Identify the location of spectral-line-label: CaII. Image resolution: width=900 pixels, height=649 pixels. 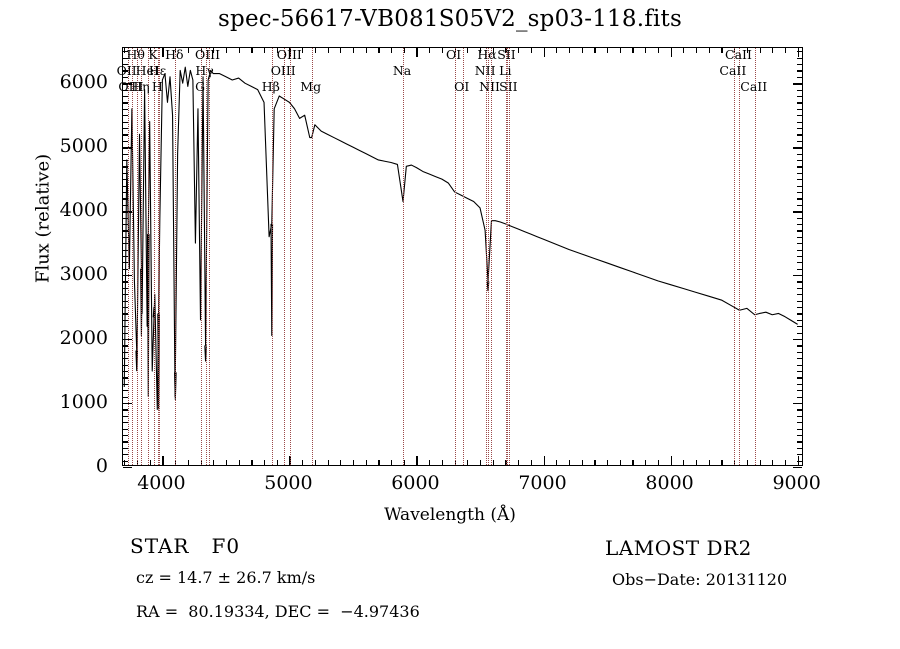
(754, 86).